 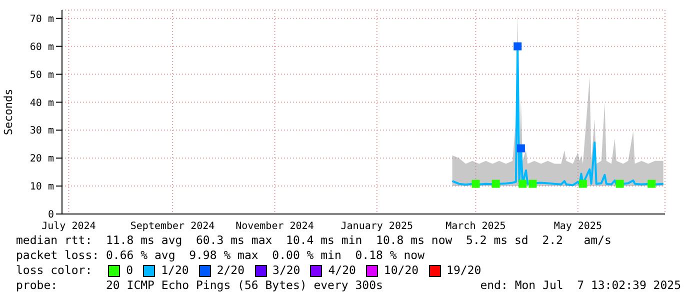 What do you see at coordinates (42, 47) in the screenshot?
I see `y-tick-label: 60 m` at bounding box center [42, 47].